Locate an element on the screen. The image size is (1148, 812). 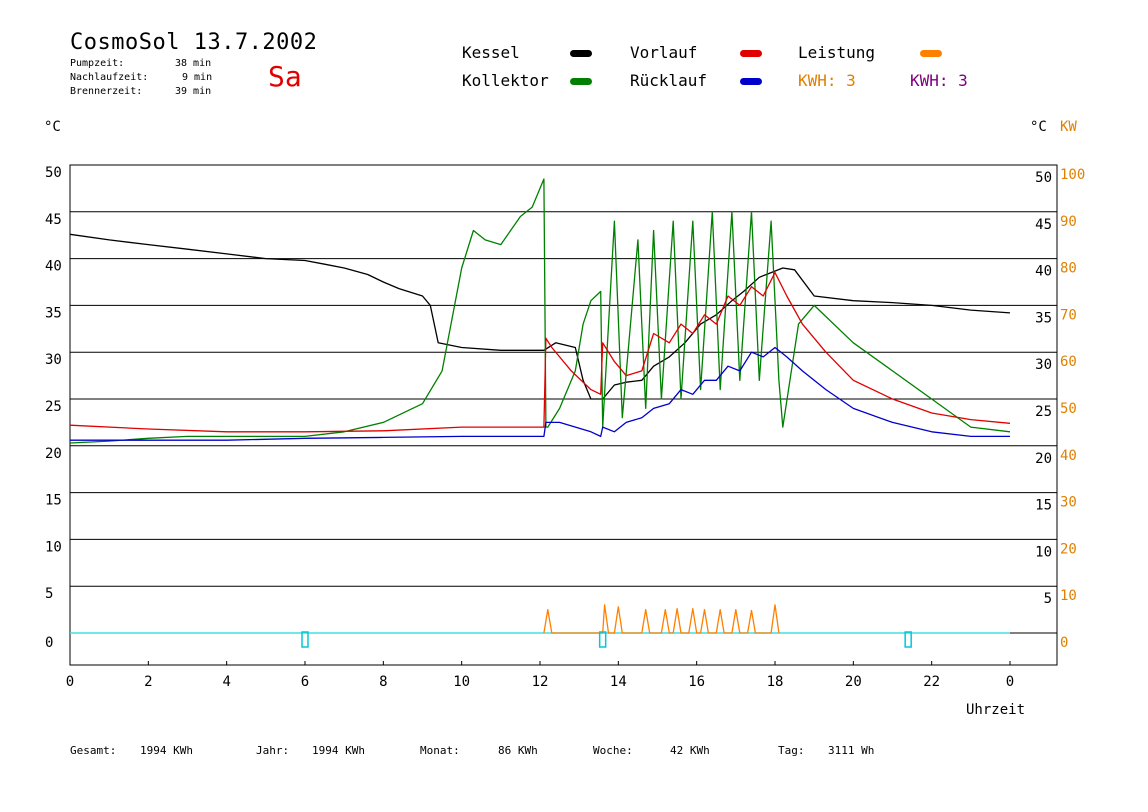
y-right-kw-tick-label: 50 is located at coordinates (1068, 409).